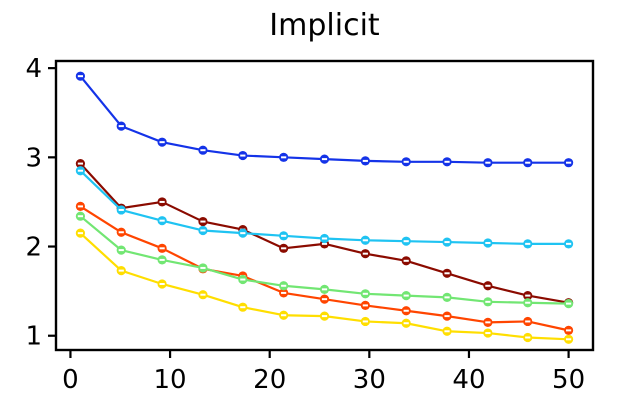 The width and height of the screenshot is (624, 418). What do you see at coordinates (369, 380) in the screenshot?
I see `x-tick-label: 30` at bounding box center [369, 380].